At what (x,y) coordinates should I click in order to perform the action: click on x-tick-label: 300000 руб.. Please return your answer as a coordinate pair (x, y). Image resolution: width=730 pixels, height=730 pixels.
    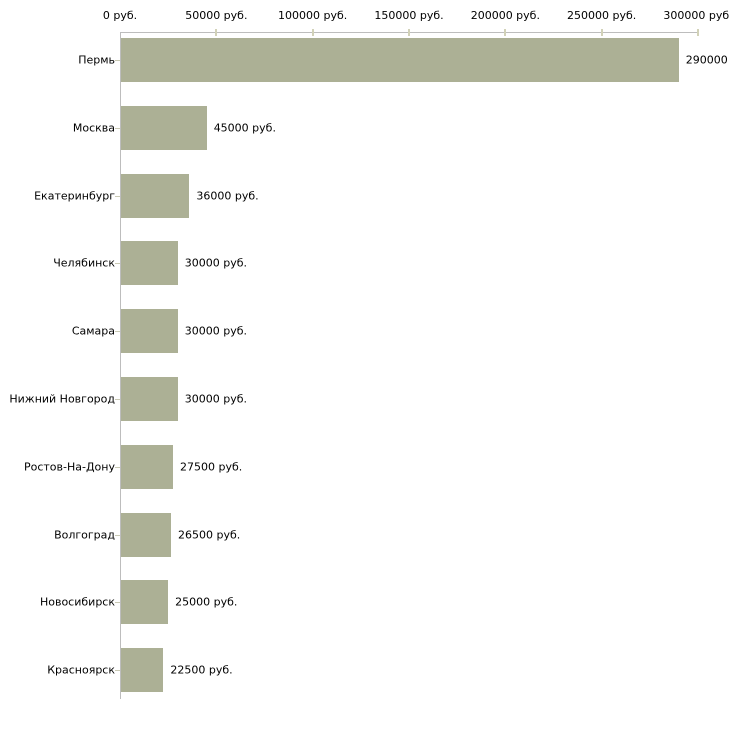
    Looking at the image, I should click on (696, 15).